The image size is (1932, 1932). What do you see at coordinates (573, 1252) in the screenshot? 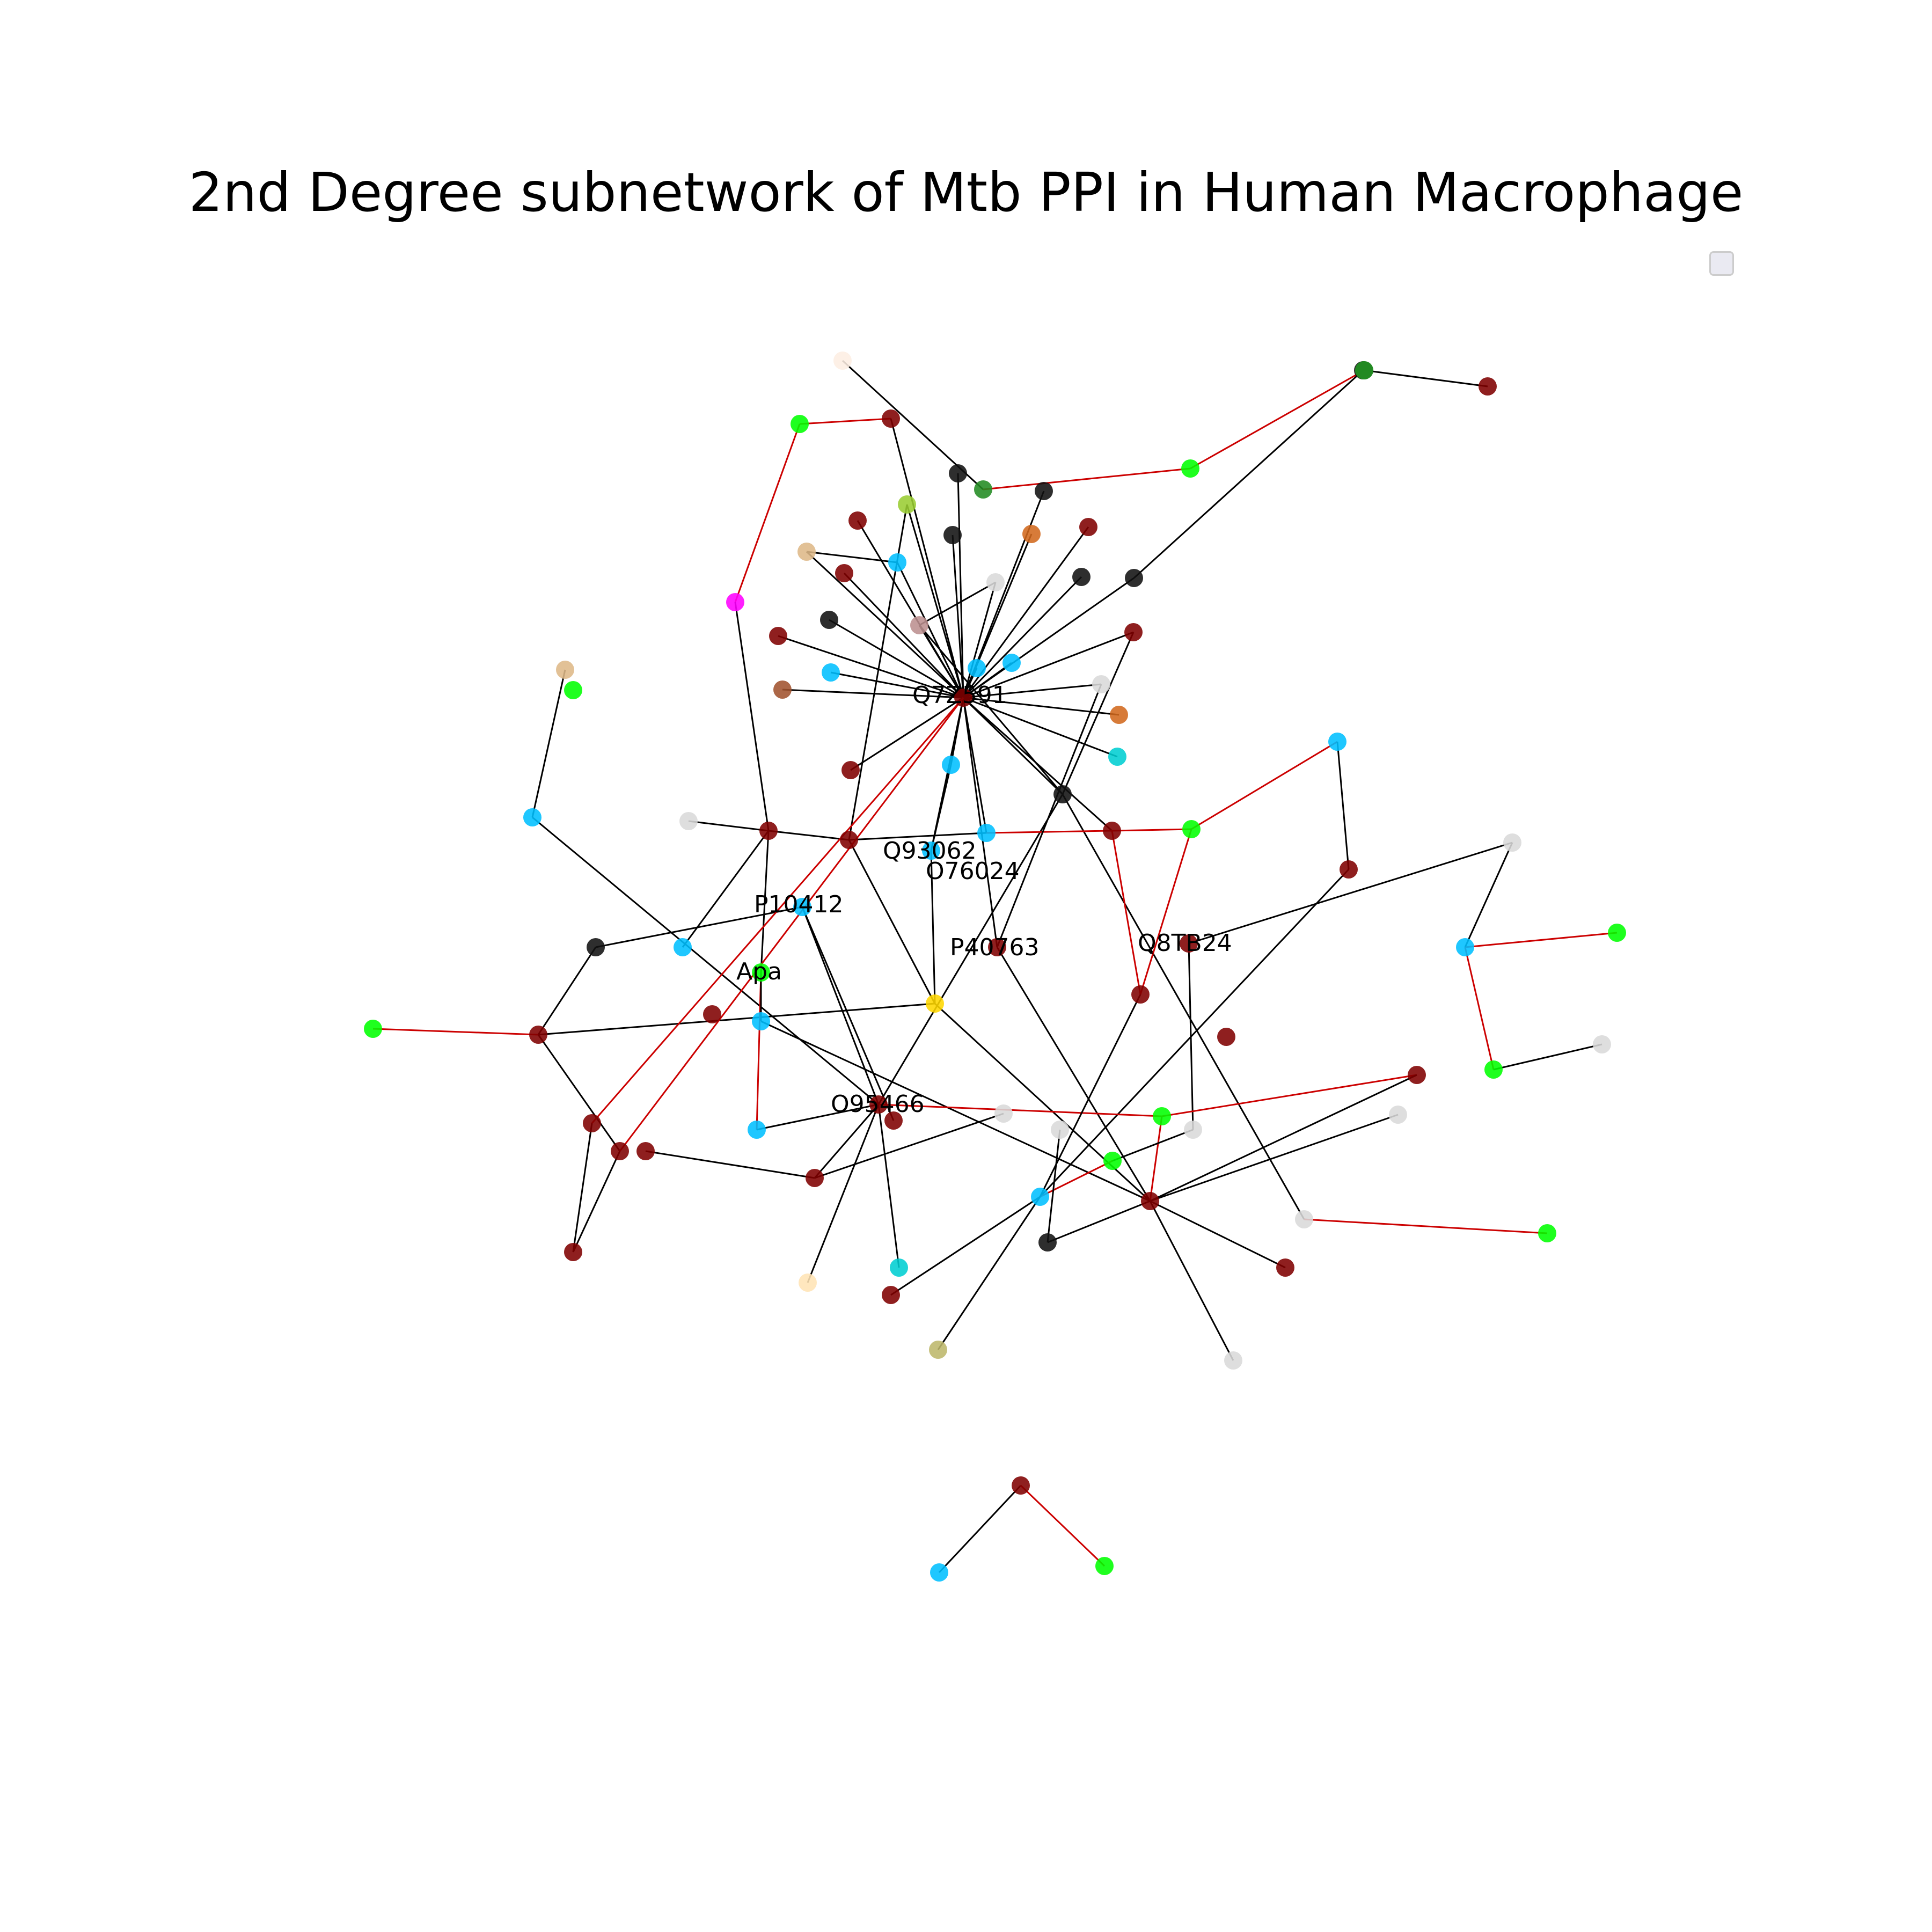
I see `node-m17` at bounding box center [573, 1252].